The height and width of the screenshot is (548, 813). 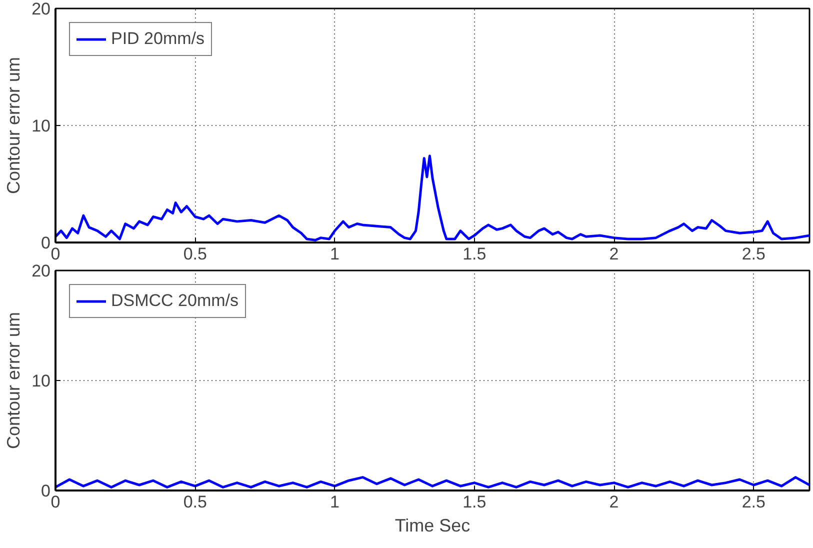 I want to click on legend-label: DSMCC 20mm/s, so click(x=175, y=301).